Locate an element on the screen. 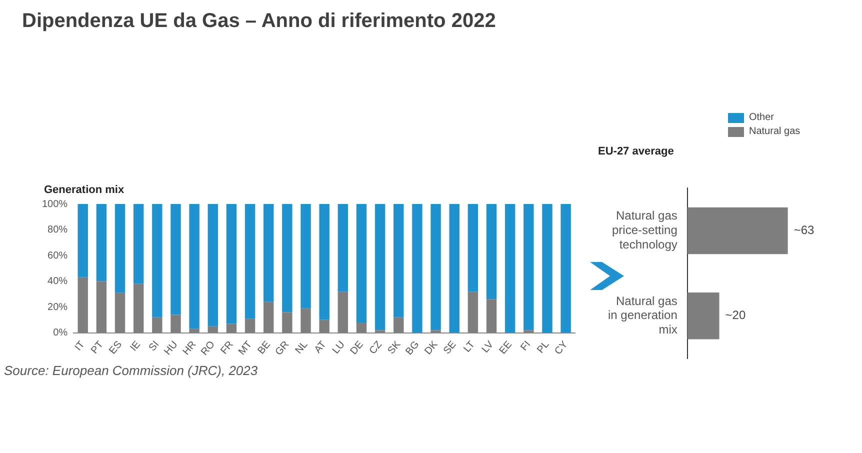 The width and height of the screenshot is (862, 453). legend-label: Natural gas is located at coordinates (774, 131).